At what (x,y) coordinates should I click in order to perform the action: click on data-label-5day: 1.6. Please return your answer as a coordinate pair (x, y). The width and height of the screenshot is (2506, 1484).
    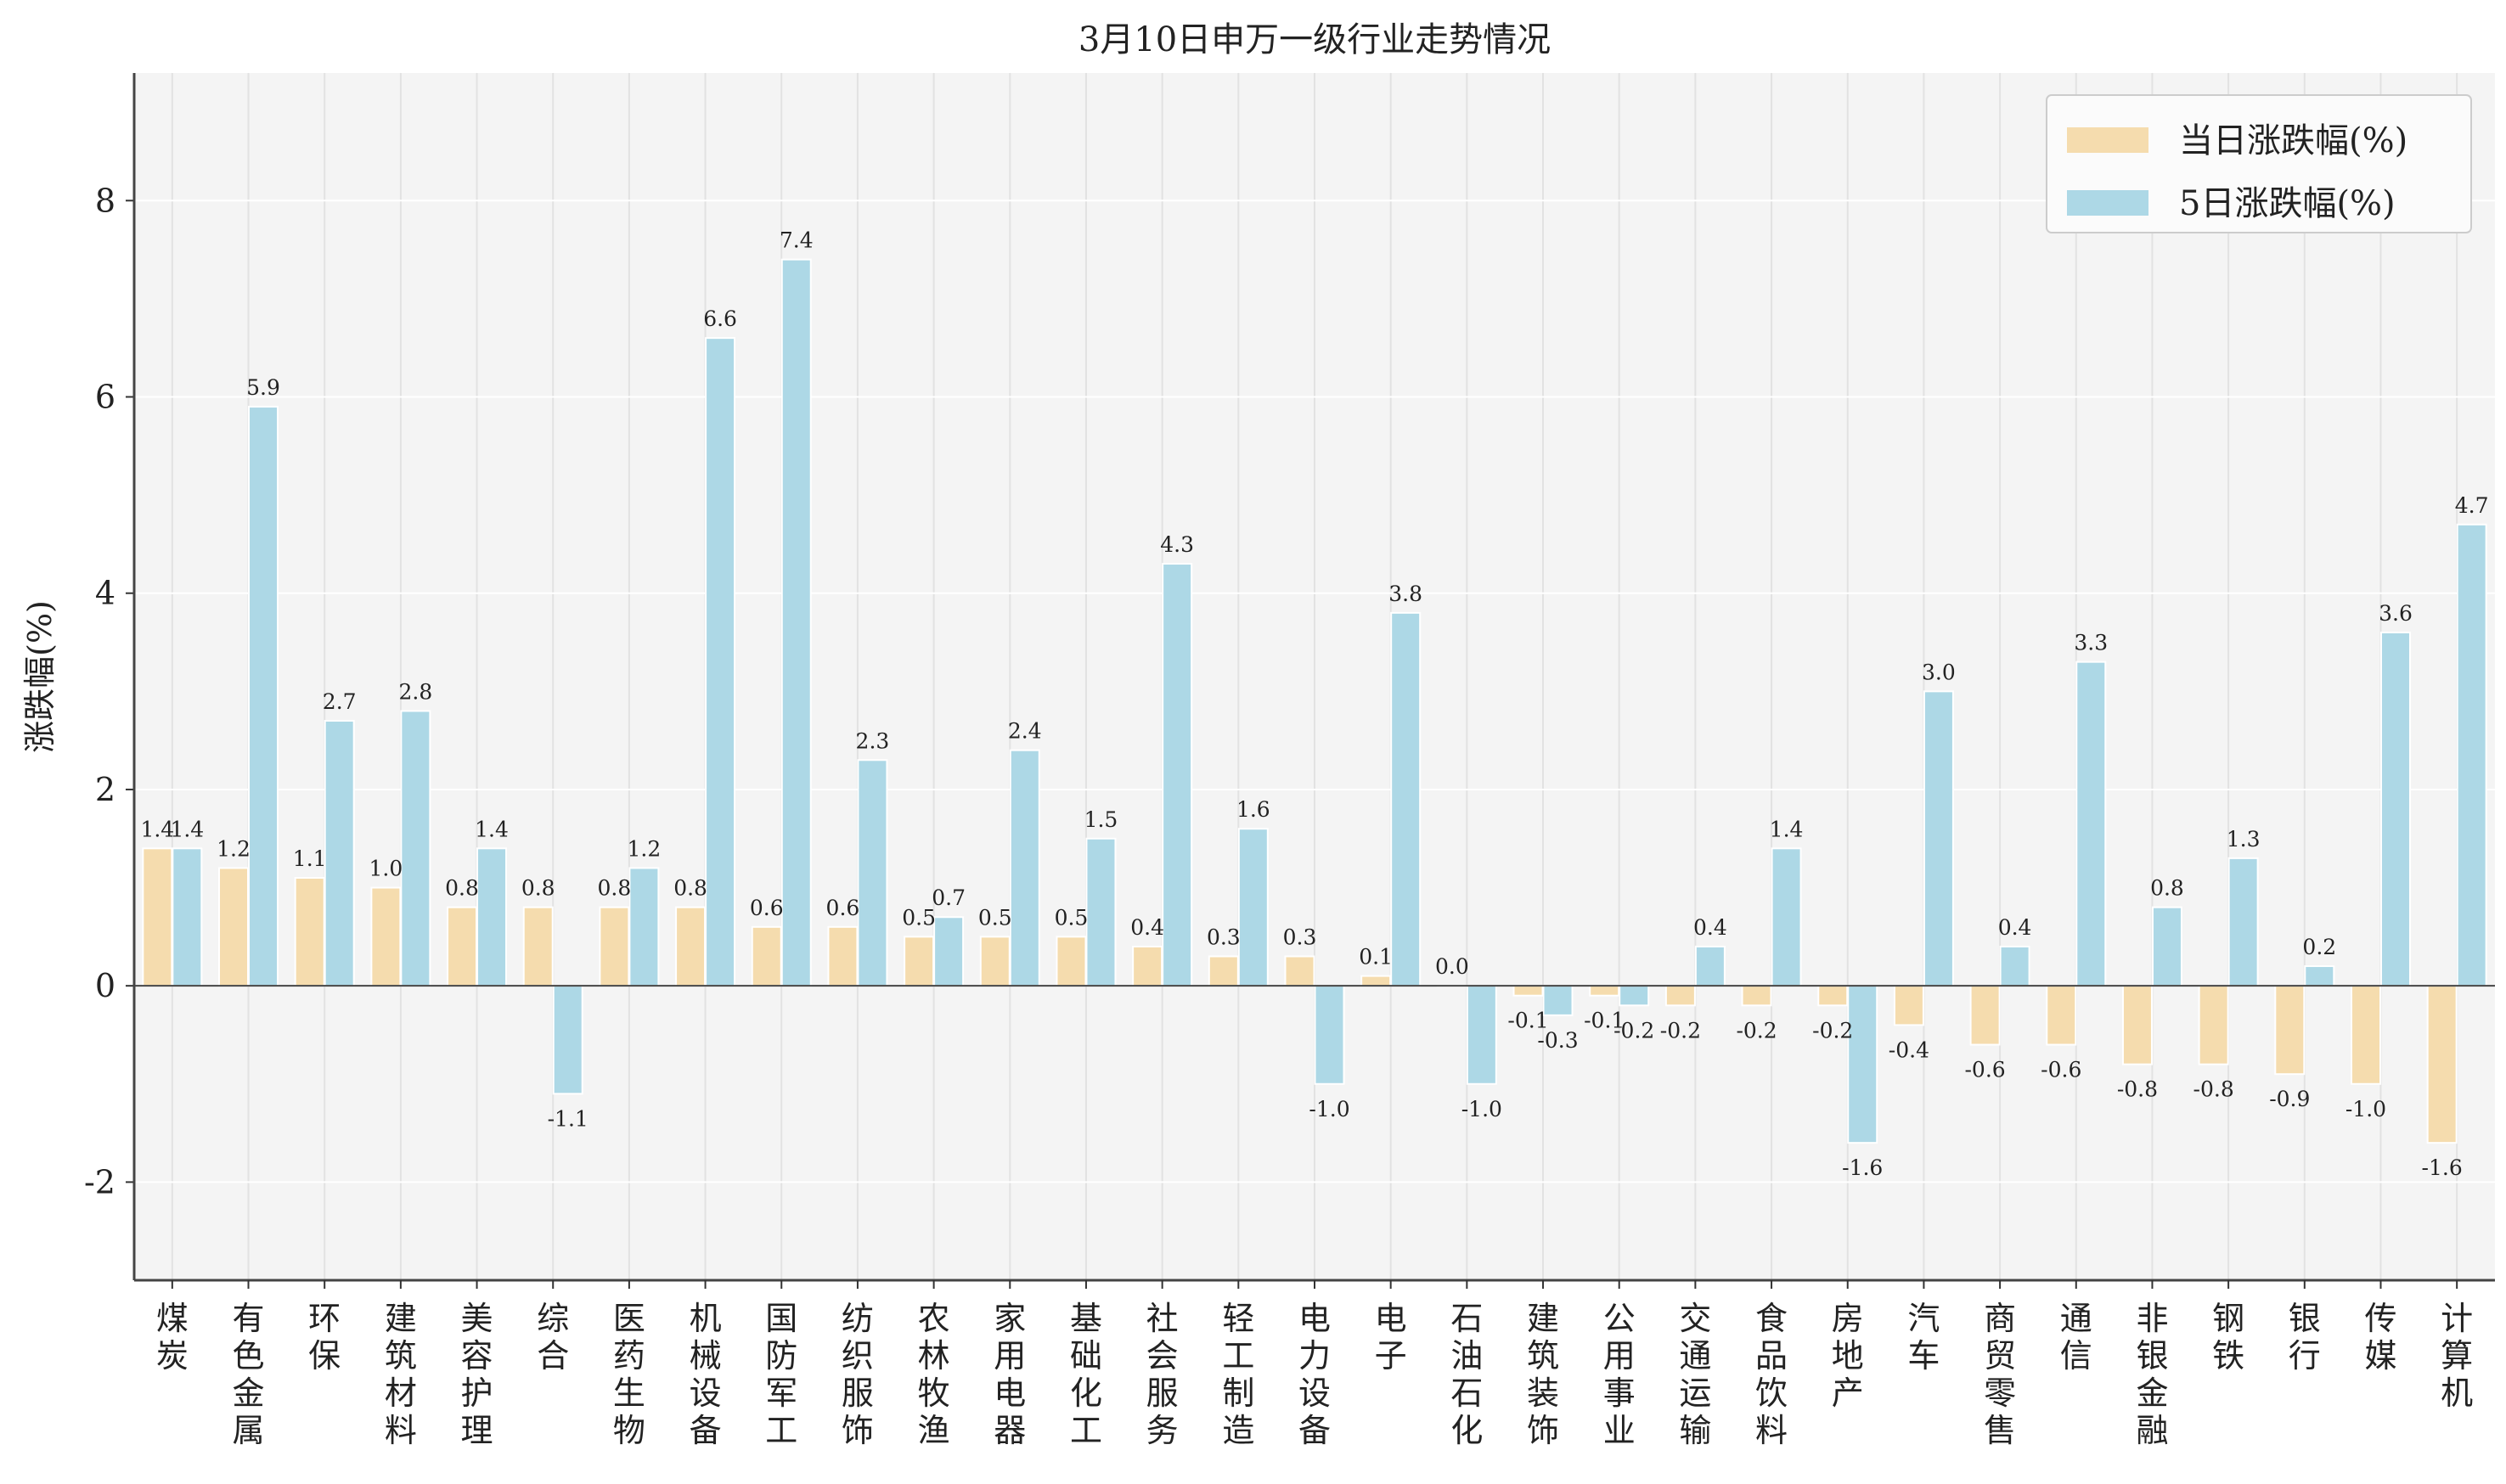
    Looking at the image, I should click on (1253, 809).